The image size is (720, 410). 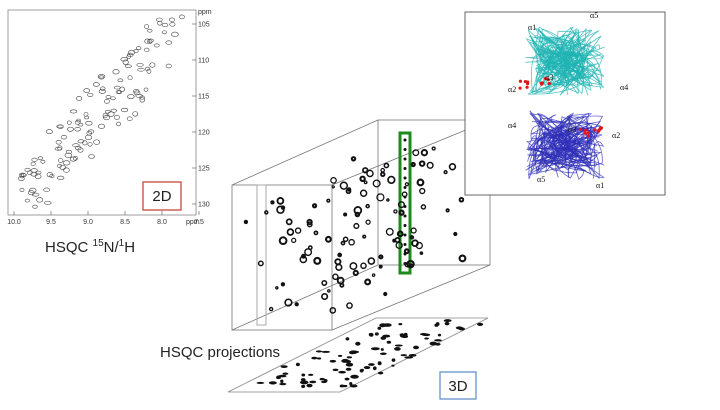 What do you see at coordinates (541, 179) in the screenshot?
I see `helix-label: α5` at bounding box center [541, 179].